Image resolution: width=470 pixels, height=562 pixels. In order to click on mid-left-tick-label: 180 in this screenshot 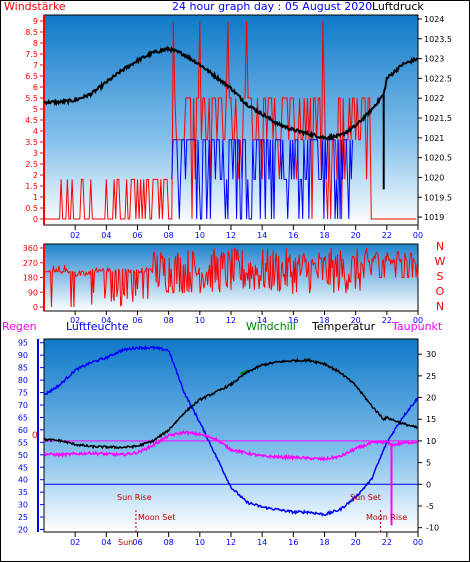, I will do `click(30, 278)`.